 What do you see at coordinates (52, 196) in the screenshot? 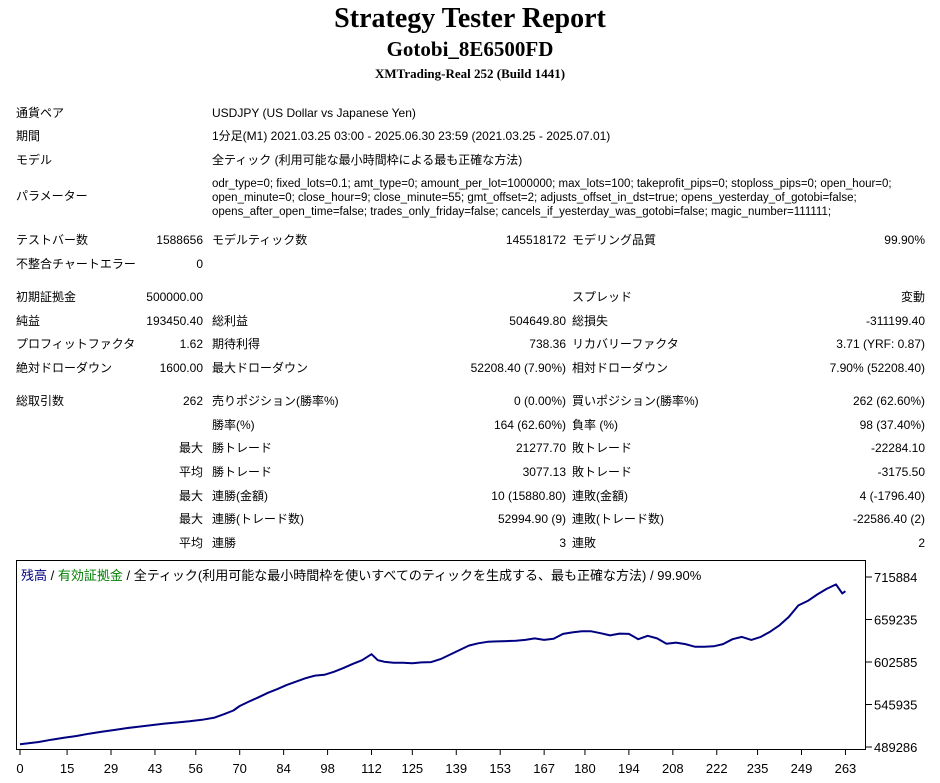
I see `params-label: パラメーター` at bounding box center [52, 196].